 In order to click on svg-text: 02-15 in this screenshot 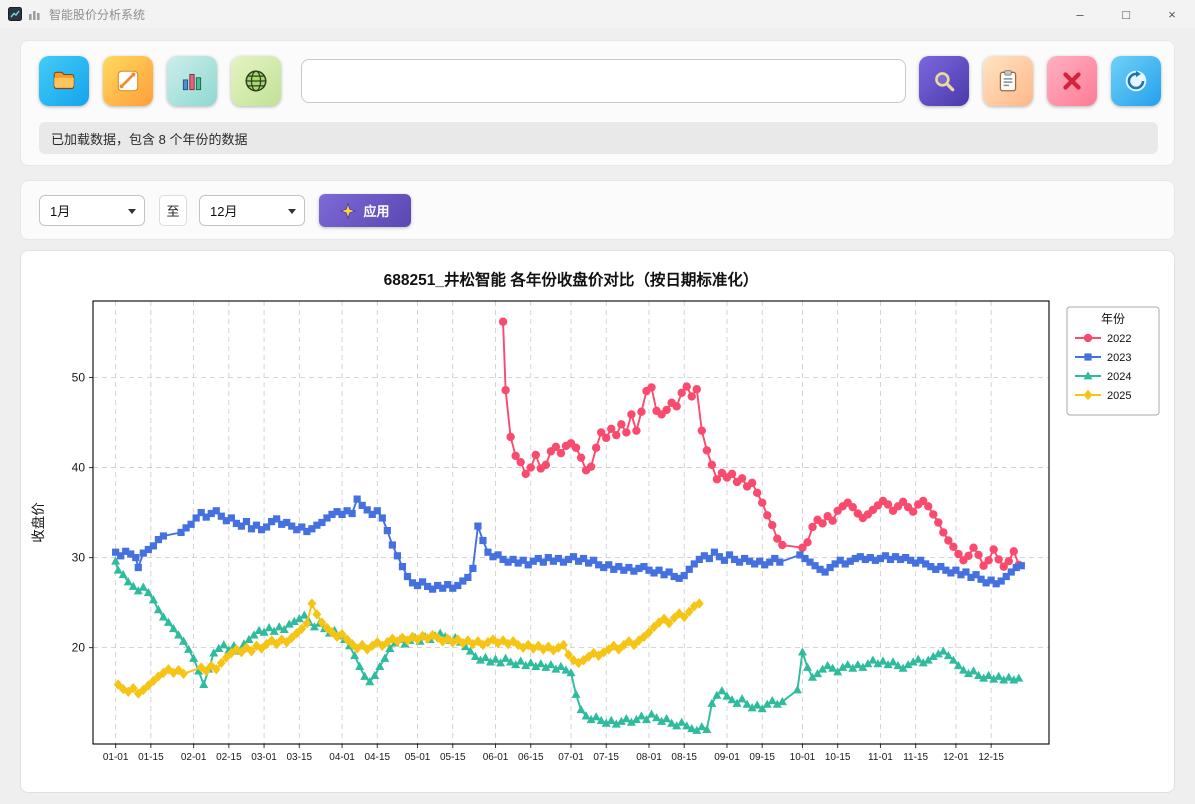, I will do `click(229, 757)`.